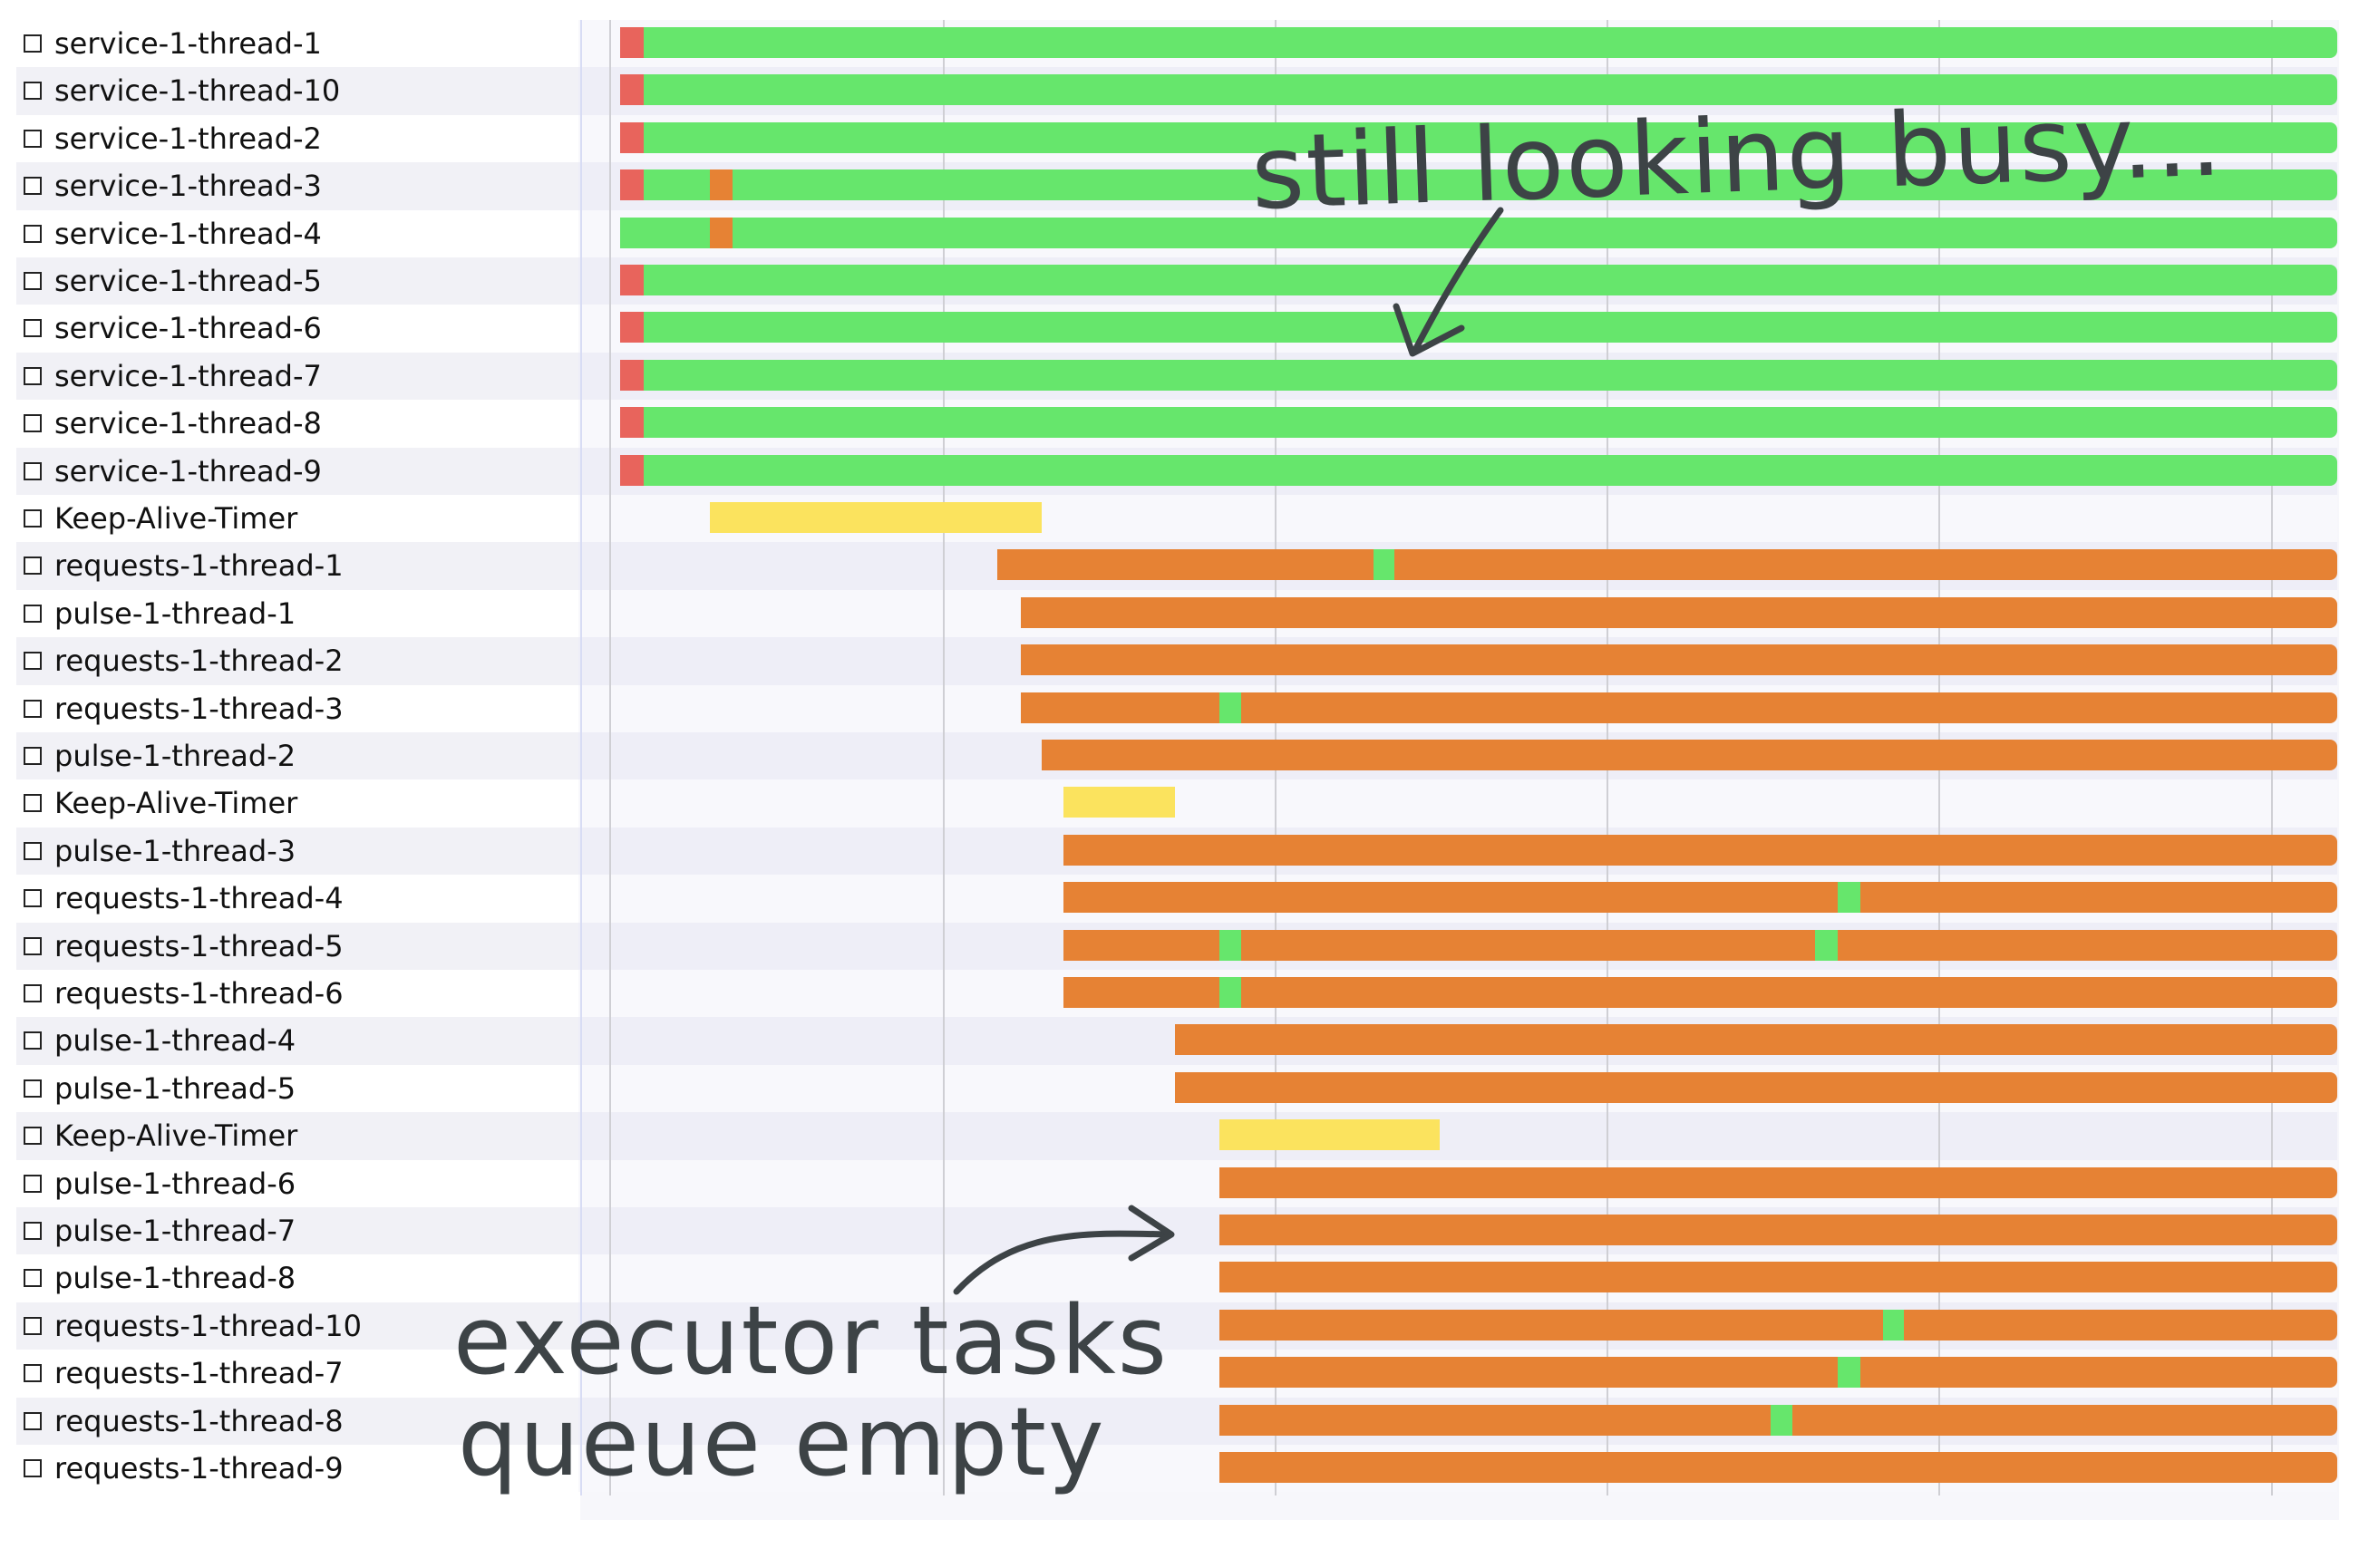  I want to click on thread-row-label: requests-1-thread-8, so click(184, 1421).